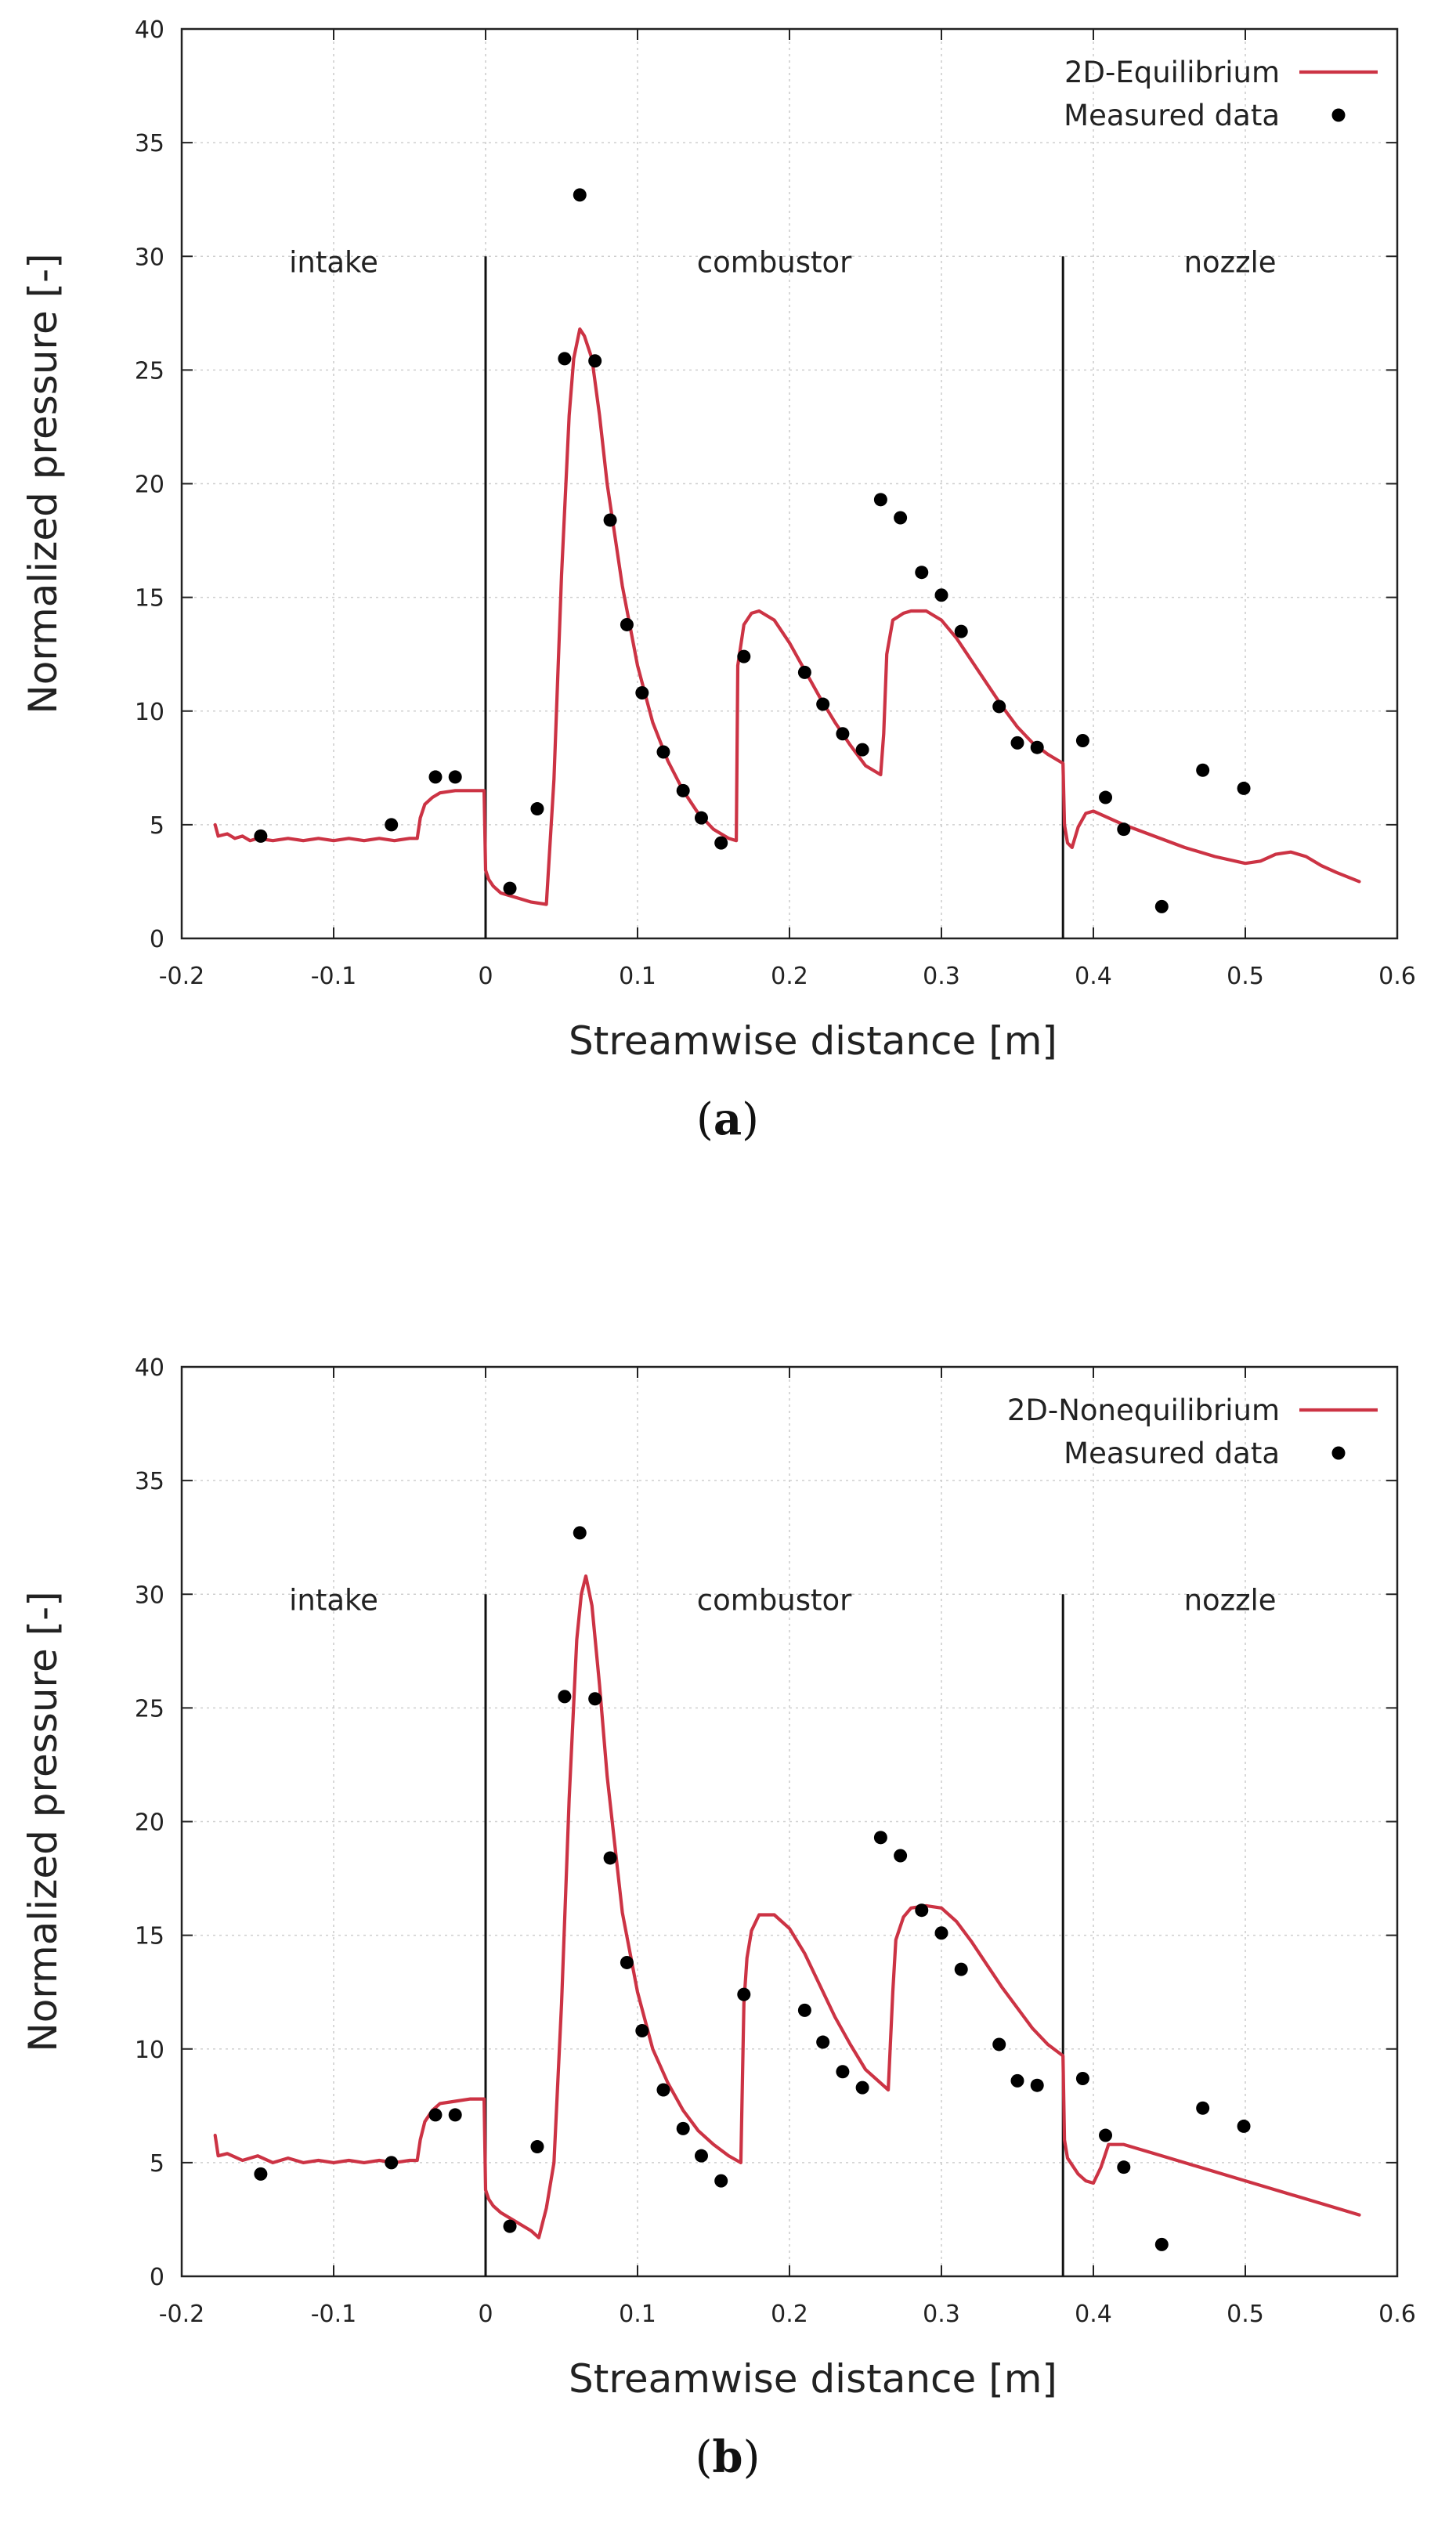 This screenshot has width=1456, height=2545. What do you see at coordinates (1172, 72) in the screenshot?
I see `legend-label-0: 2D-Equilibrium` at bounding box center [1172, 72].